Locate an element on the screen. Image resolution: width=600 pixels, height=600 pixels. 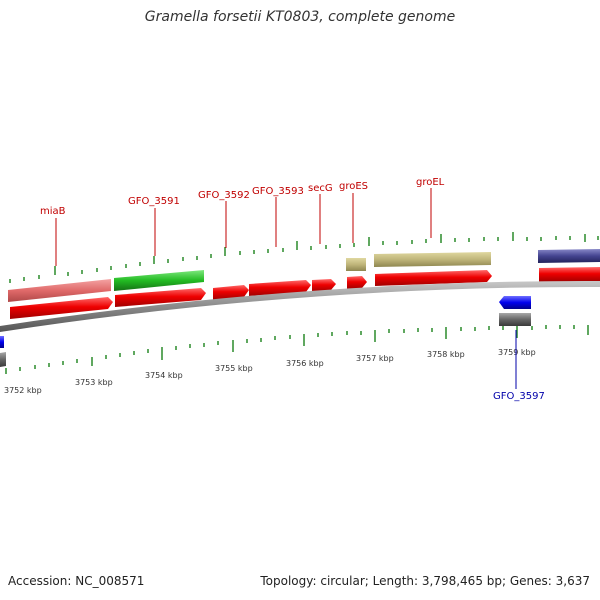
scale-label: 3759 kbp is located at coordinates (517, 352).